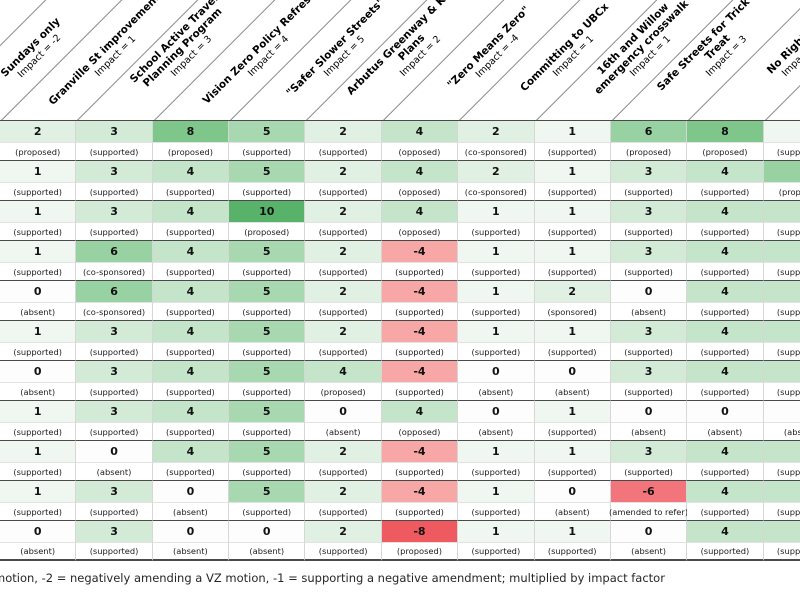 The height and width of the screenshot is (600, 800). Describe the element at coordinates (648, 512) in the screenshot. I see `status-cell: (amended to refer)` at that location.